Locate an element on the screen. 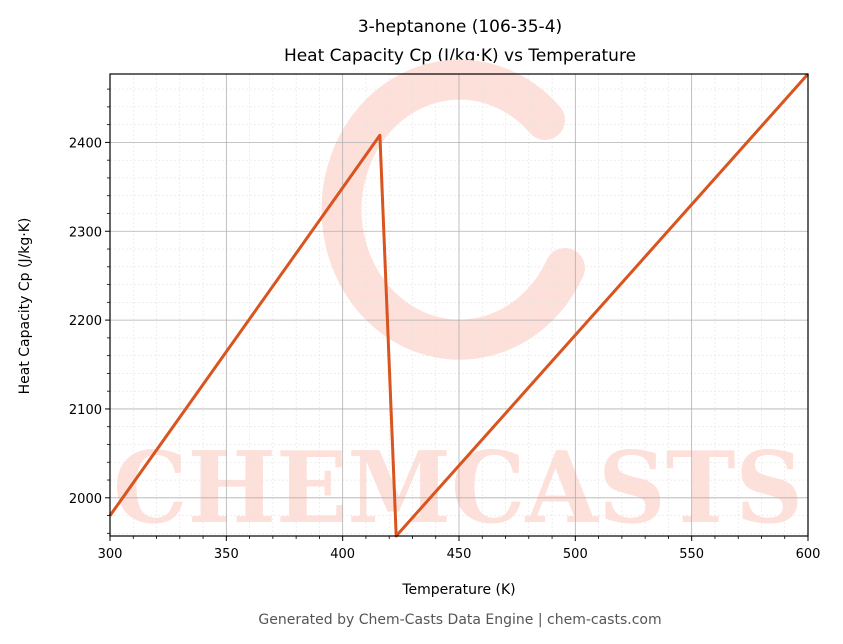  x-axis-label: Temperature (K) is located at coordinates (458, 590).